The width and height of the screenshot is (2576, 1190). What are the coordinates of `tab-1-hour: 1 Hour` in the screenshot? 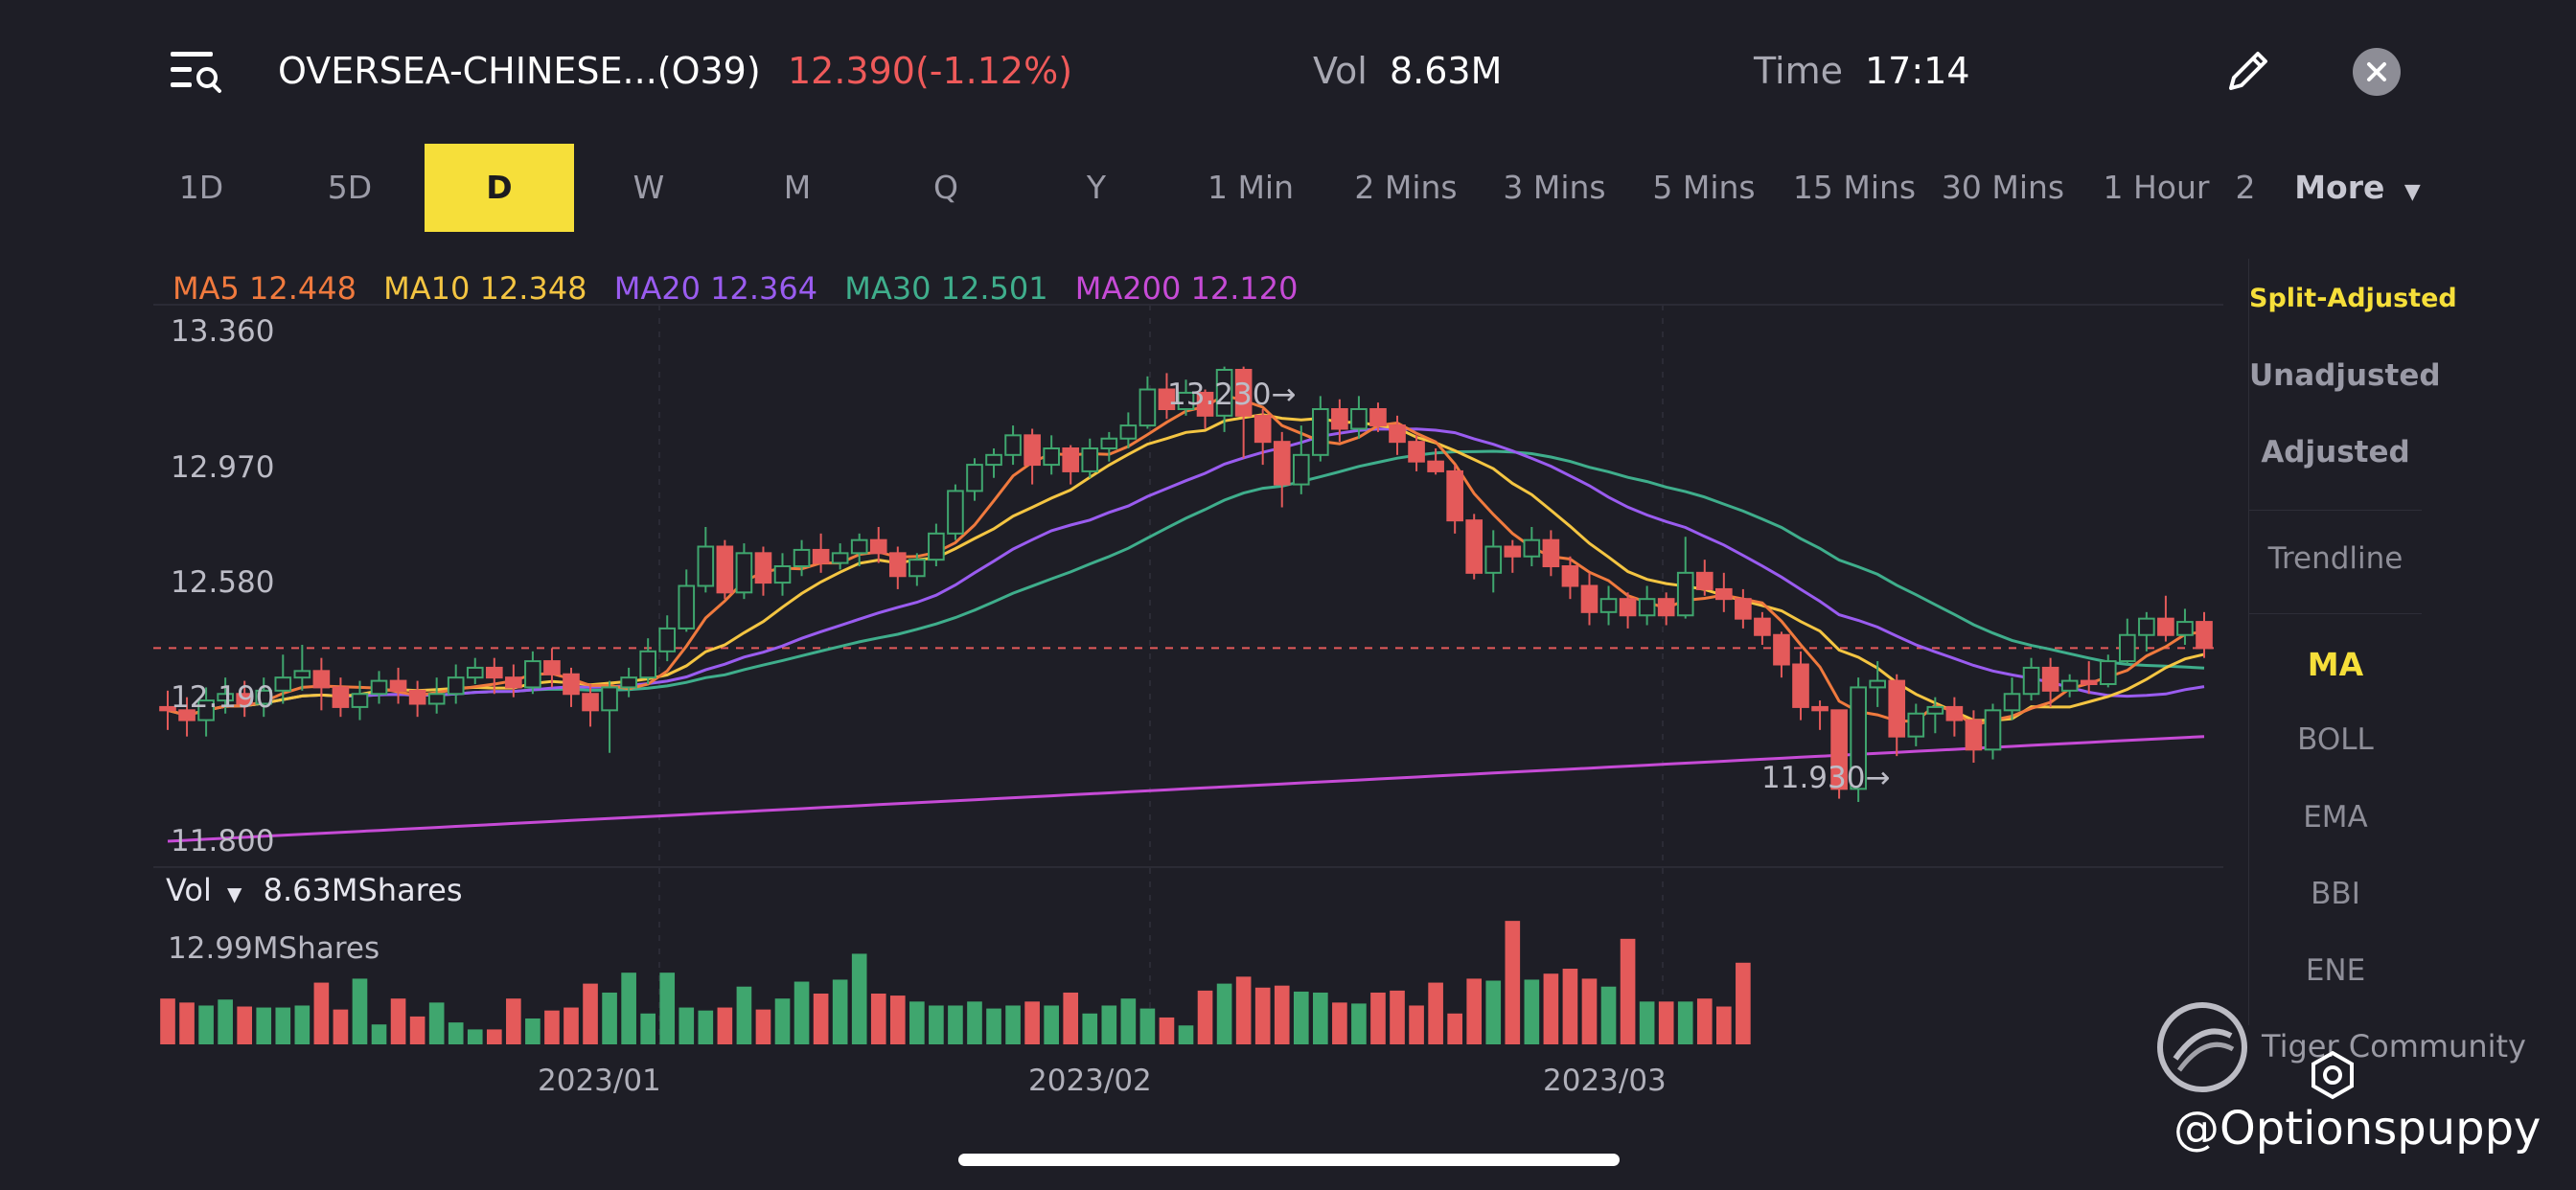 It's located at (2156, 187).